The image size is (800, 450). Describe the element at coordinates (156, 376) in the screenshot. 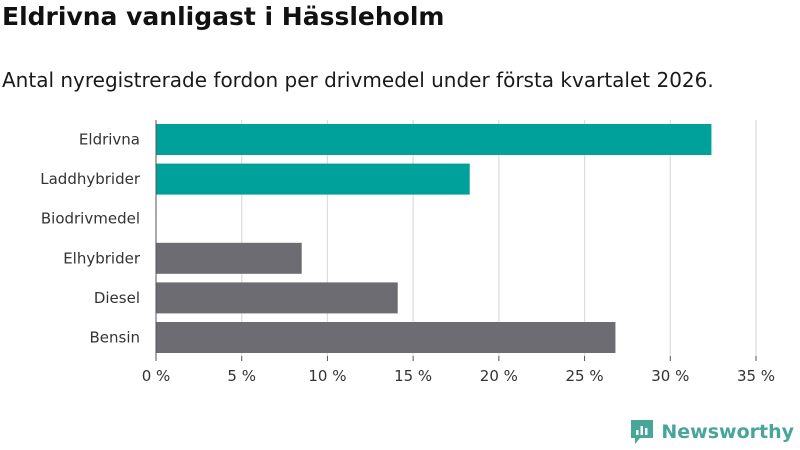

I see `tick-label: 0 %` at that location.